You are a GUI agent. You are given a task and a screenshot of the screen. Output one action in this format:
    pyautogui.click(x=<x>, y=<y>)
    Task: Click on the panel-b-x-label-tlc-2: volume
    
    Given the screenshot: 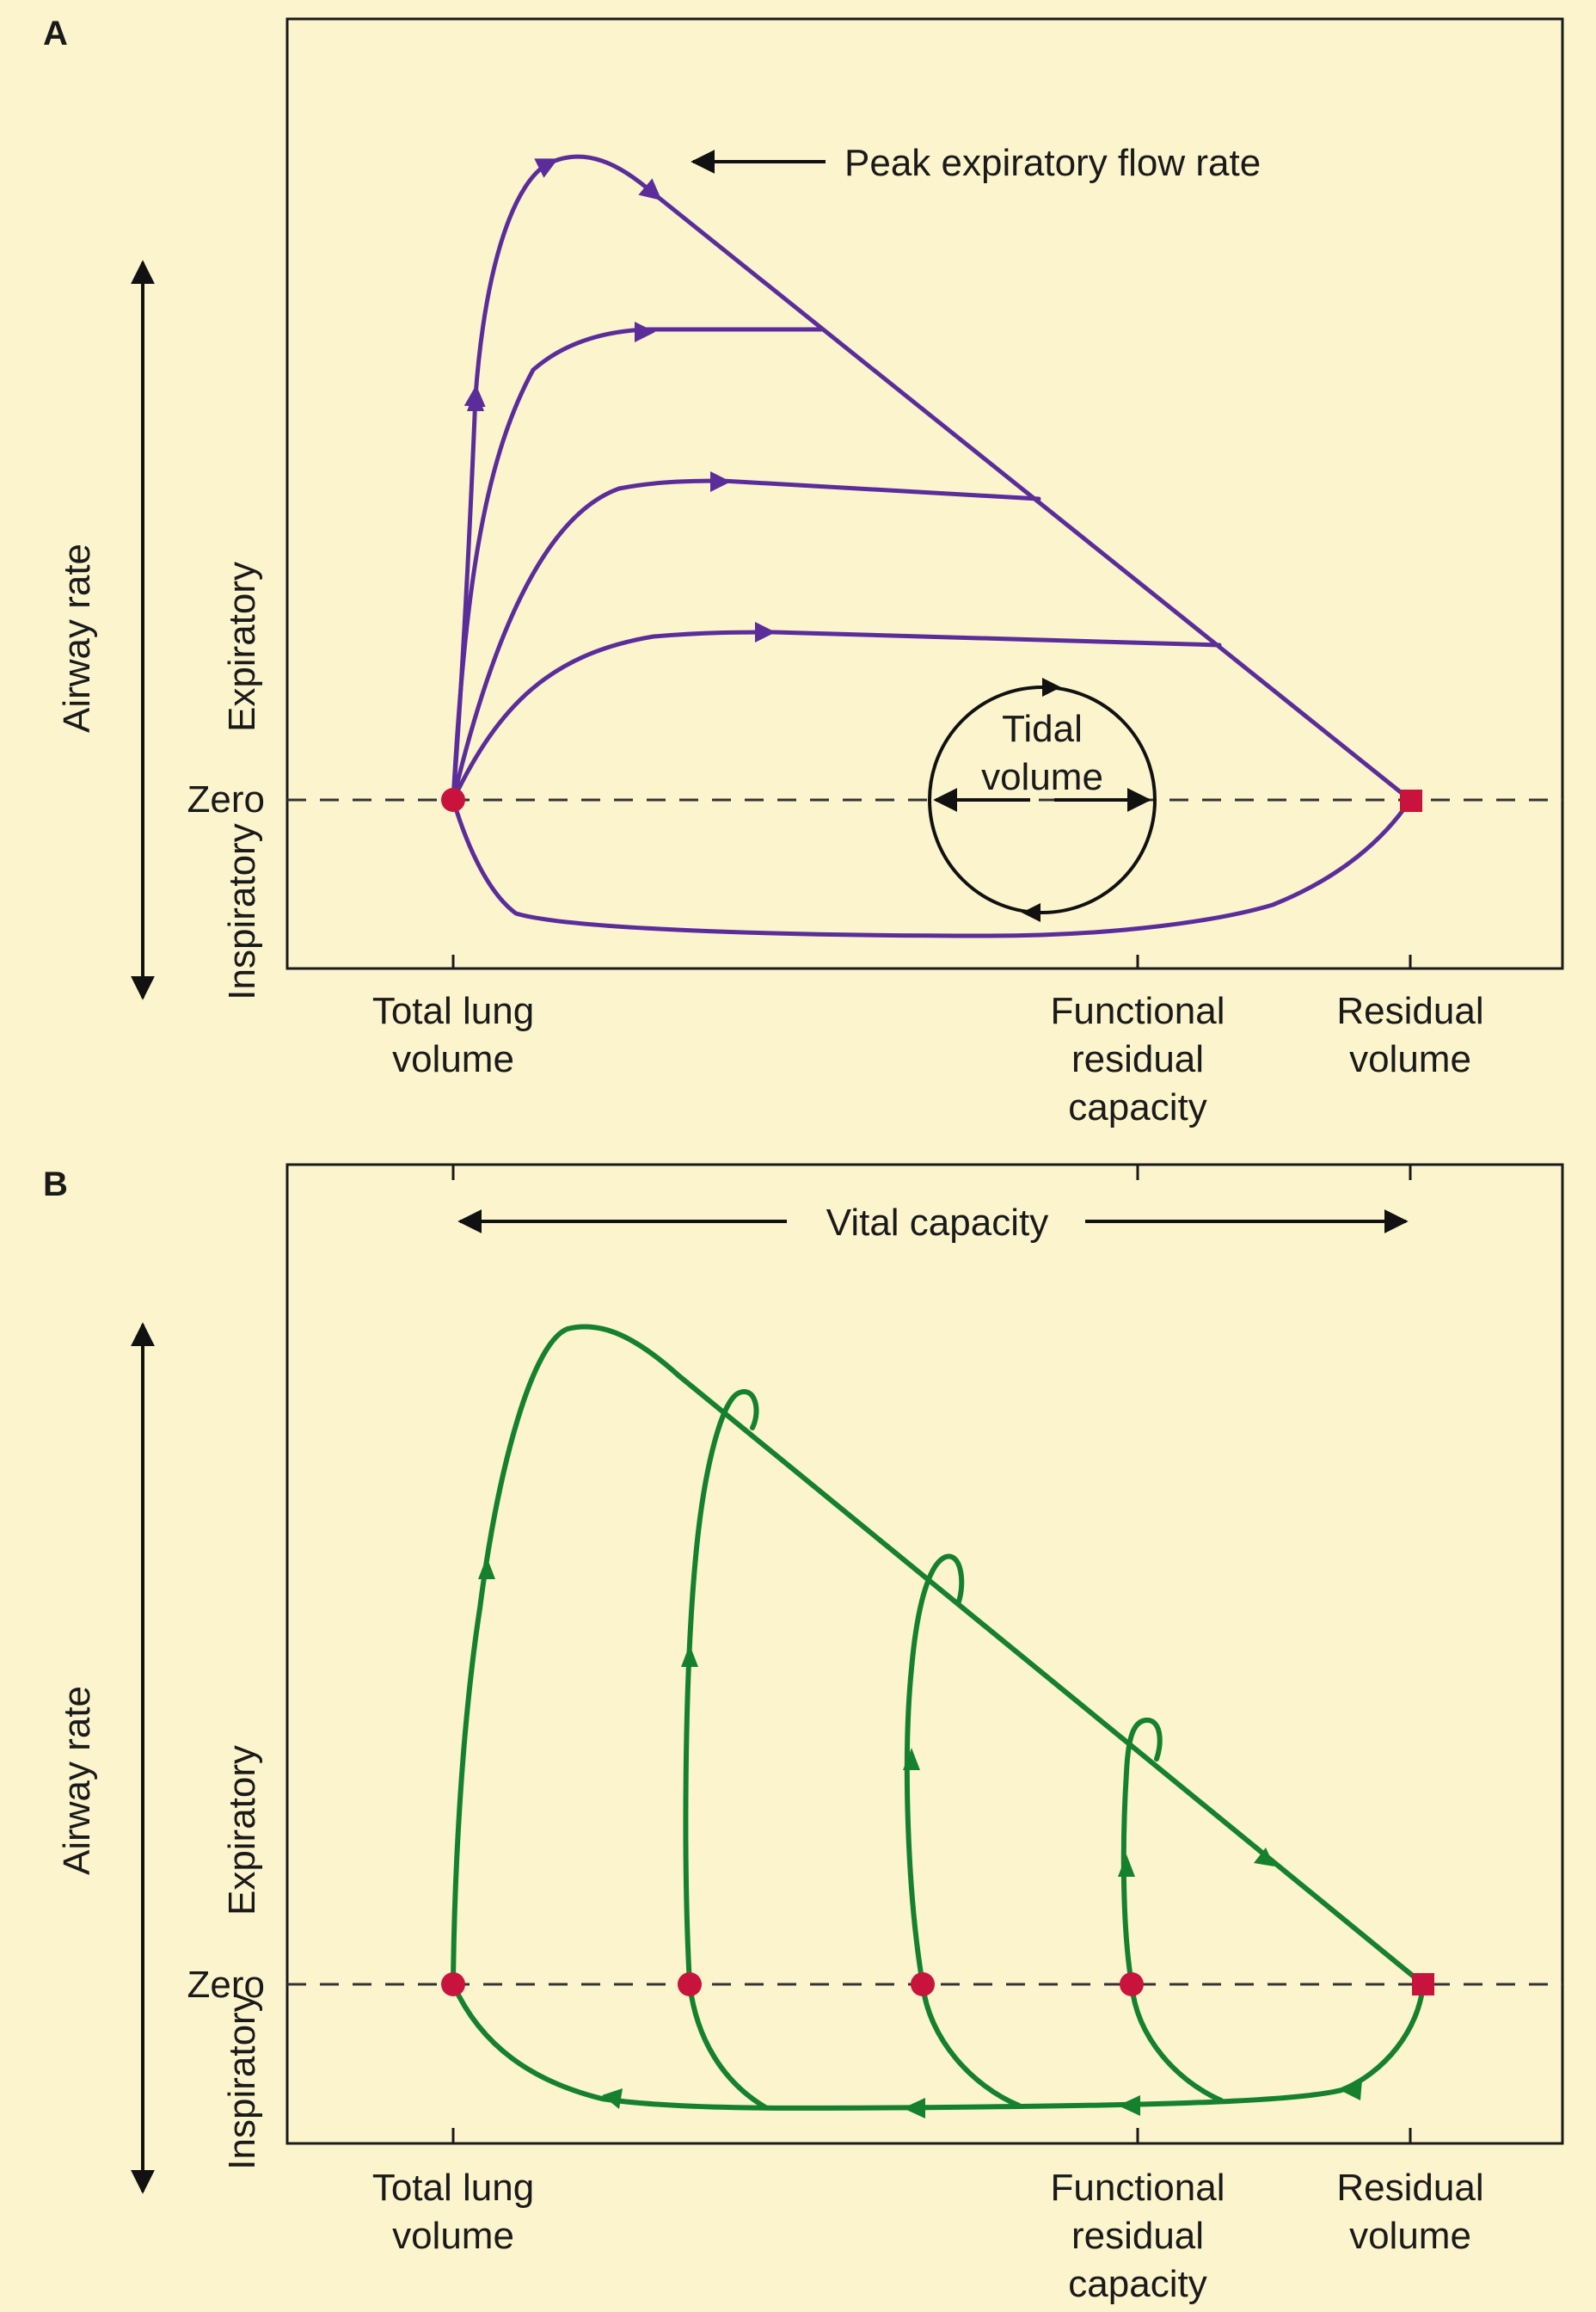 What is the action you would take?
    pyautogui.click(x=453, y=2236)
    